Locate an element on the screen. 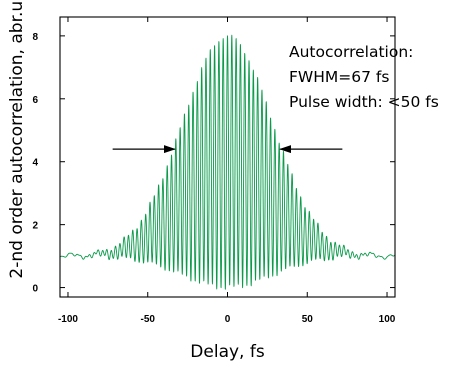 The image size is (465, 365). x-tick-label: -50 is located at coordinates (148, 319).